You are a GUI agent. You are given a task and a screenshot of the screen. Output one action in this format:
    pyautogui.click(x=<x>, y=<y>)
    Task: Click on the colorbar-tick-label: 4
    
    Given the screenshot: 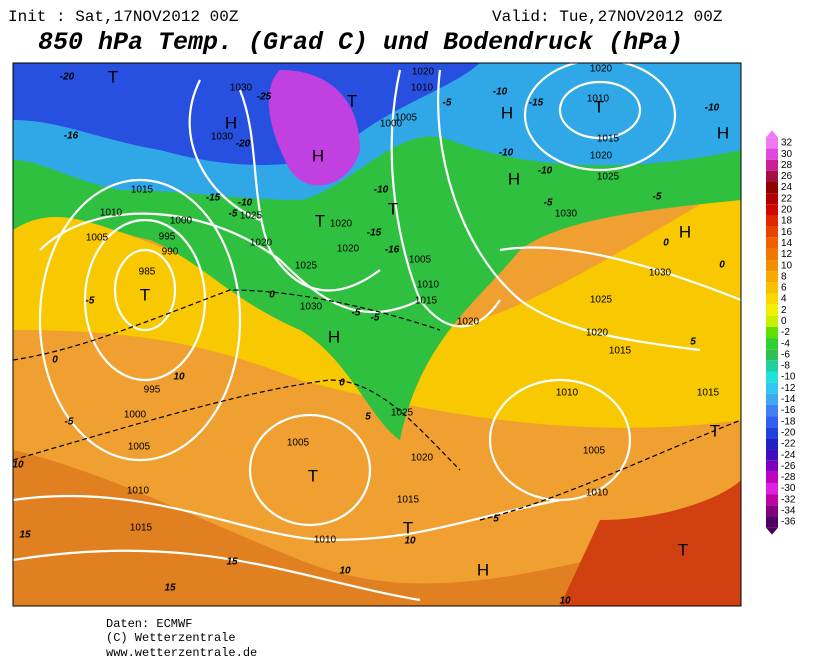 What is the action you would take?
    pyautogui.click(x=784, y=299)
    